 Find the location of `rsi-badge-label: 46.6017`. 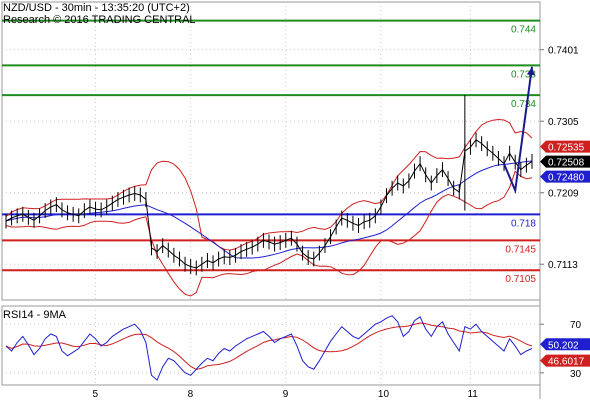

rsi-badge-label: 46.6017 is located at coordinates (566, 362).